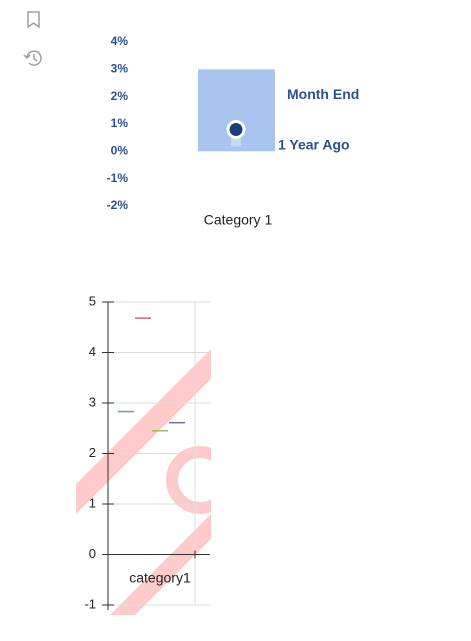  Describe the element at coordinates (90, 603) in the screenshot. I see `y-tick-label: -1` at that location.